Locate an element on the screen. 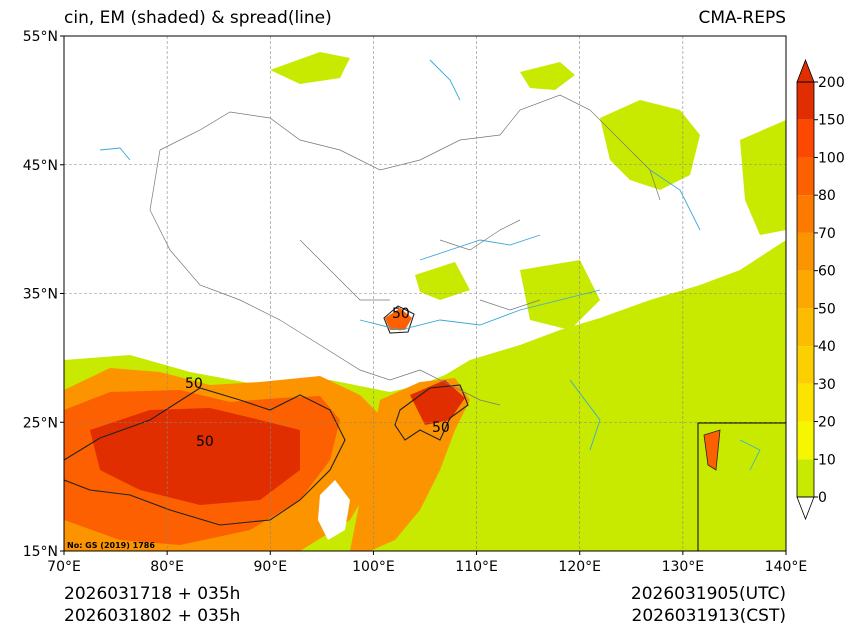  contour-label-4: 50 is located at coordinates (441, 428).